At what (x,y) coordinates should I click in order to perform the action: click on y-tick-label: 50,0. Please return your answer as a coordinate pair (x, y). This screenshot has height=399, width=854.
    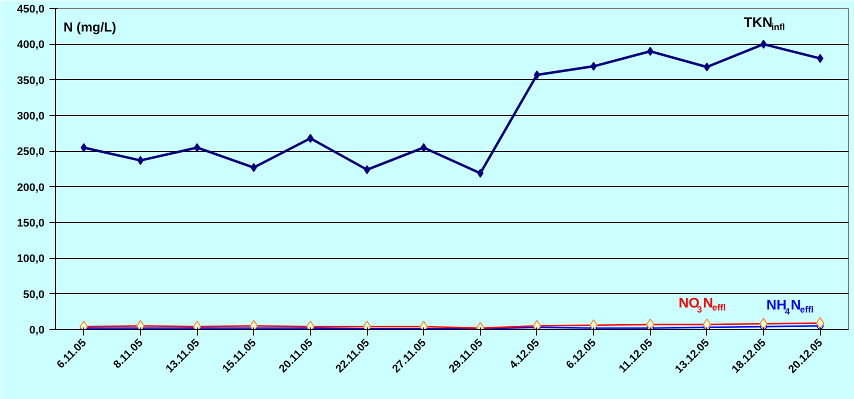
    Looking at the image, I should click on (34, 294).